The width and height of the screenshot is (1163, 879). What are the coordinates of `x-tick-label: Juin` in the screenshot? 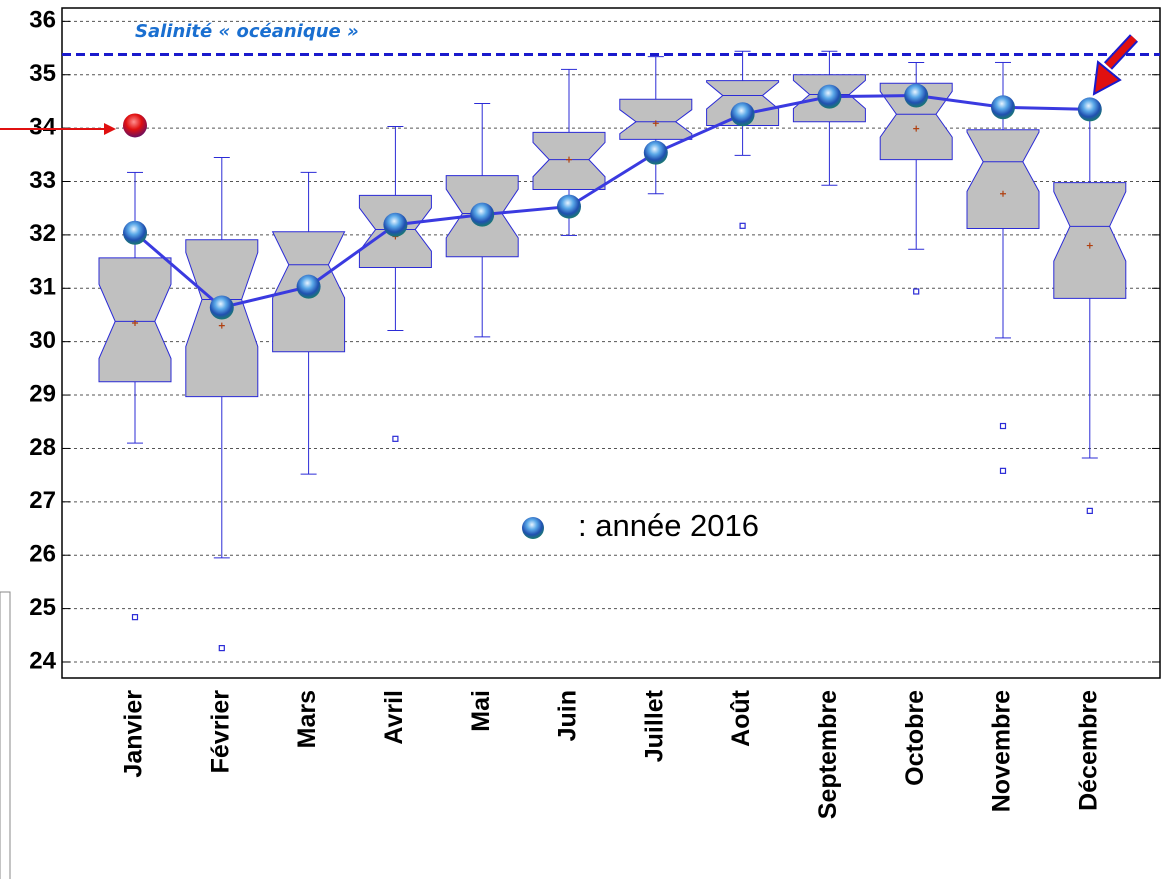 It's located at (568, 715).